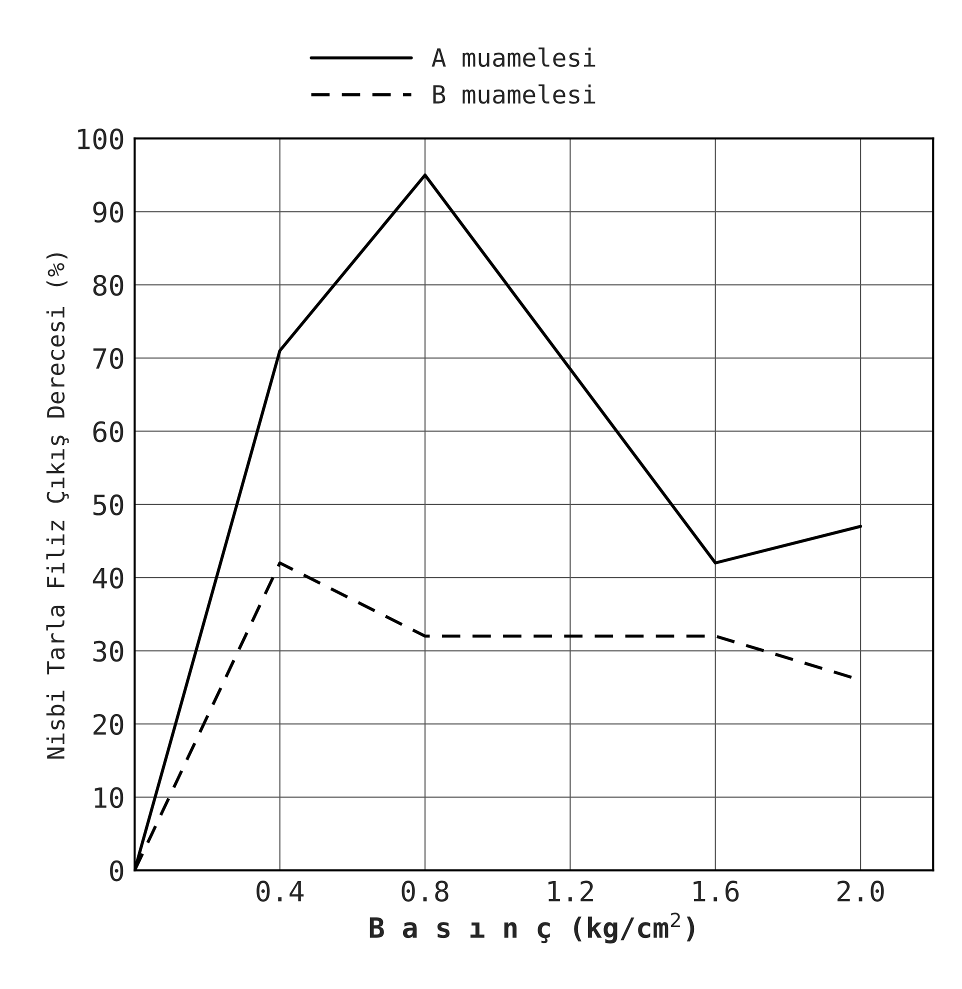 This screenshot has width=962, height=989. Describe the element at coordinates (861, 891) in the screenshot. I see `x-tick-label: 2.0` at that location.